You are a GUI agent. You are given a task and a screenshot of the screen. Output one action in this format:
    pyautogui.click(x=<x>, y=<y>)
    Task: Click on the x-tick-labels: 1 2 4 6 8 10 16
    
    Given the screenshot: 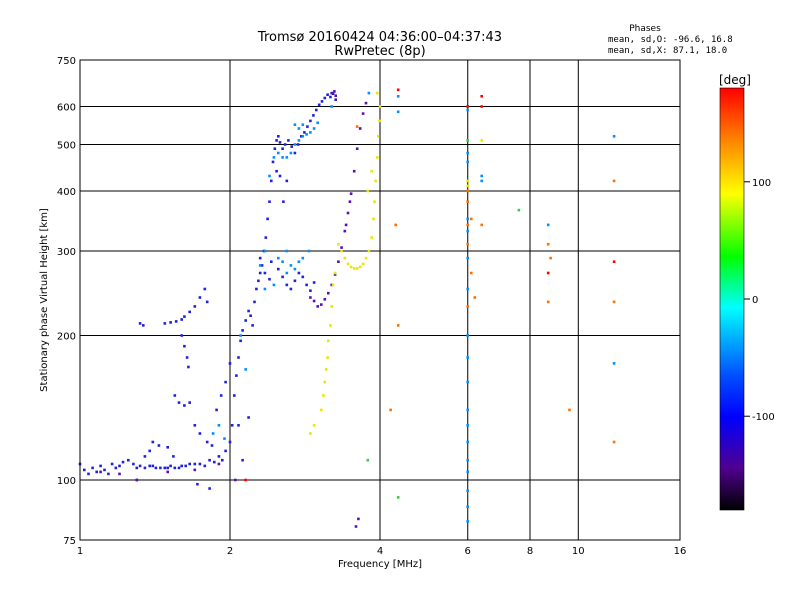 What is the action you would take?
    pyautogui.click(x=382, y=551)
    